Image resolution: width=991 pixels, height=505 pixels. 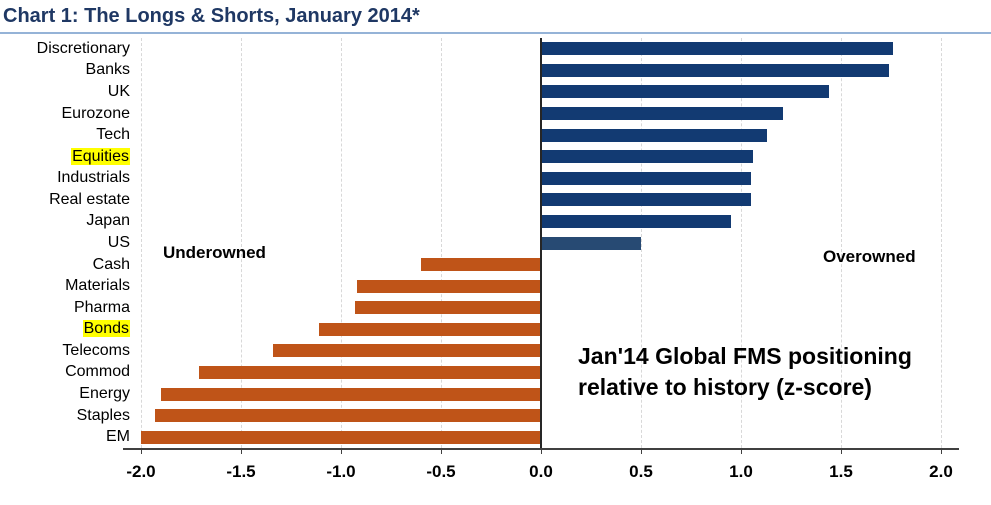 I want to click on annotation-line-2: relative to history (z-score), so click(x=725, y=387).